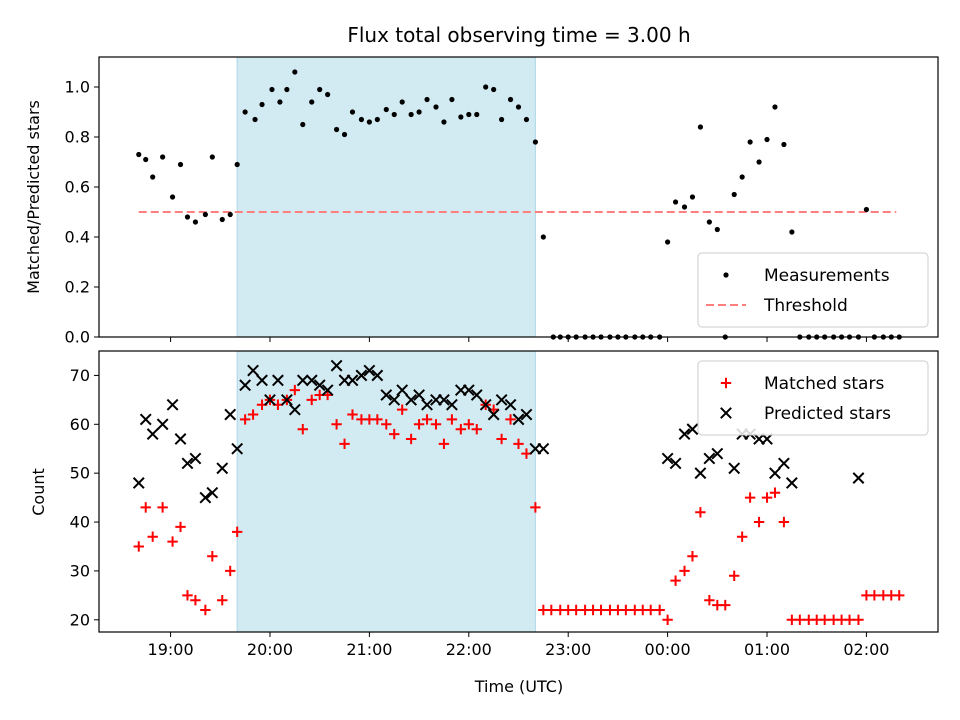 The image size is (960, 720). Describe the element at coordinates (767, 649) in the screenshot. I see `x-tick-label: 01:00` at that location.